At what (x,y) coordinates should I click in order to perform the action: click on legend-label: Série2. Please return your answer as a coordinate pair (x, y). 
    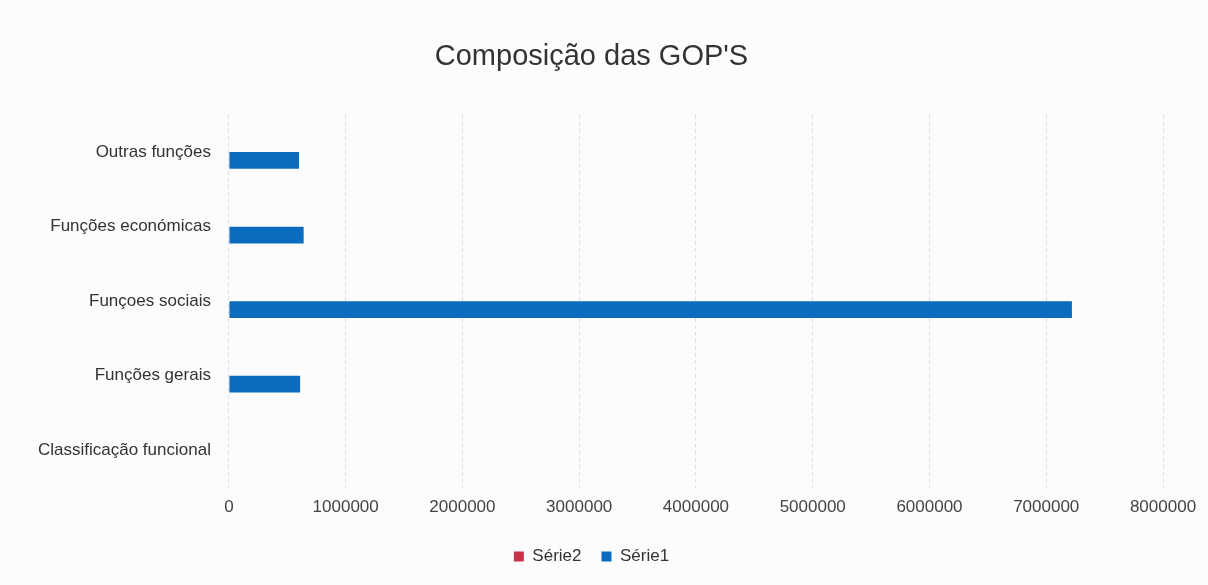
    Looking at the image, I should click on (557, 556).